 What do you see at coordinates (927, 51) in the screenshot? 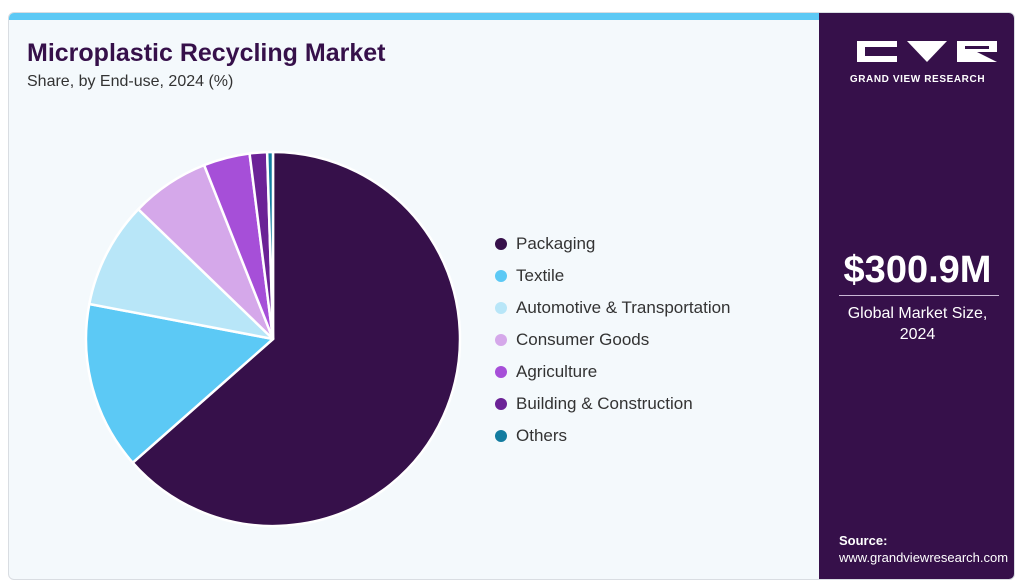
I see `grand-view-research-logo` at bounding box center [927, 51].